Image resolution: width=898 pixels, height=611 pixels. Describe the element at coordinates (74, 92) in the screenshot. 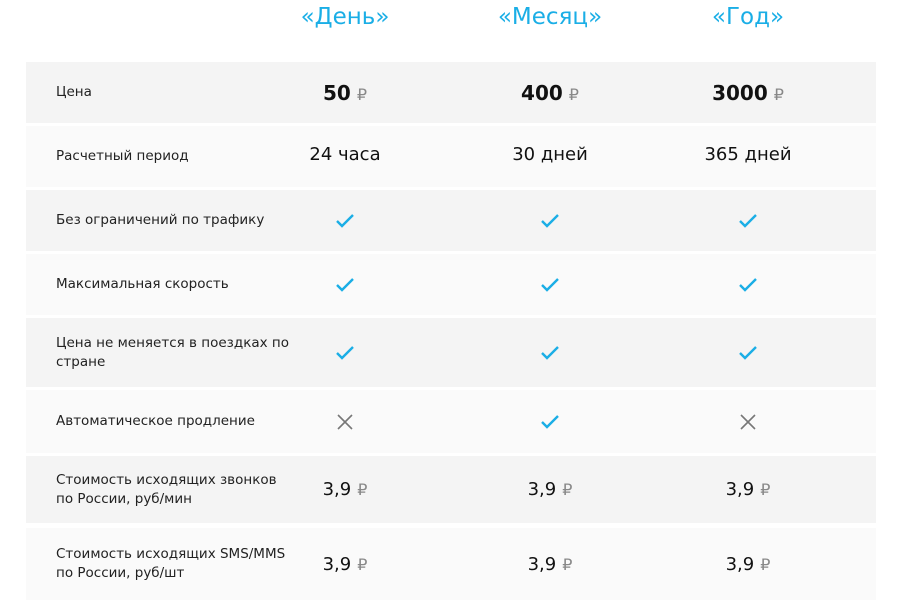

I see `row-label: Цена` at that location.